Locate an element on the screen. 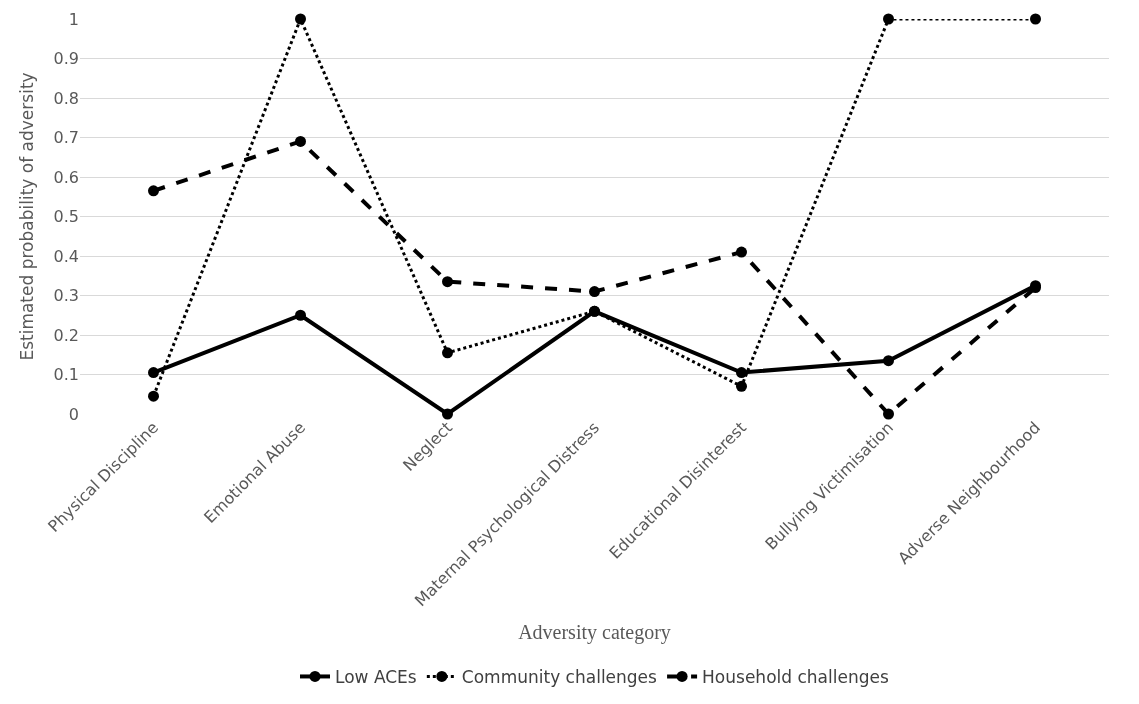 This screenshot has width=1139, height=704. legend-label: Household challenges is located at coordinates (795, 677).